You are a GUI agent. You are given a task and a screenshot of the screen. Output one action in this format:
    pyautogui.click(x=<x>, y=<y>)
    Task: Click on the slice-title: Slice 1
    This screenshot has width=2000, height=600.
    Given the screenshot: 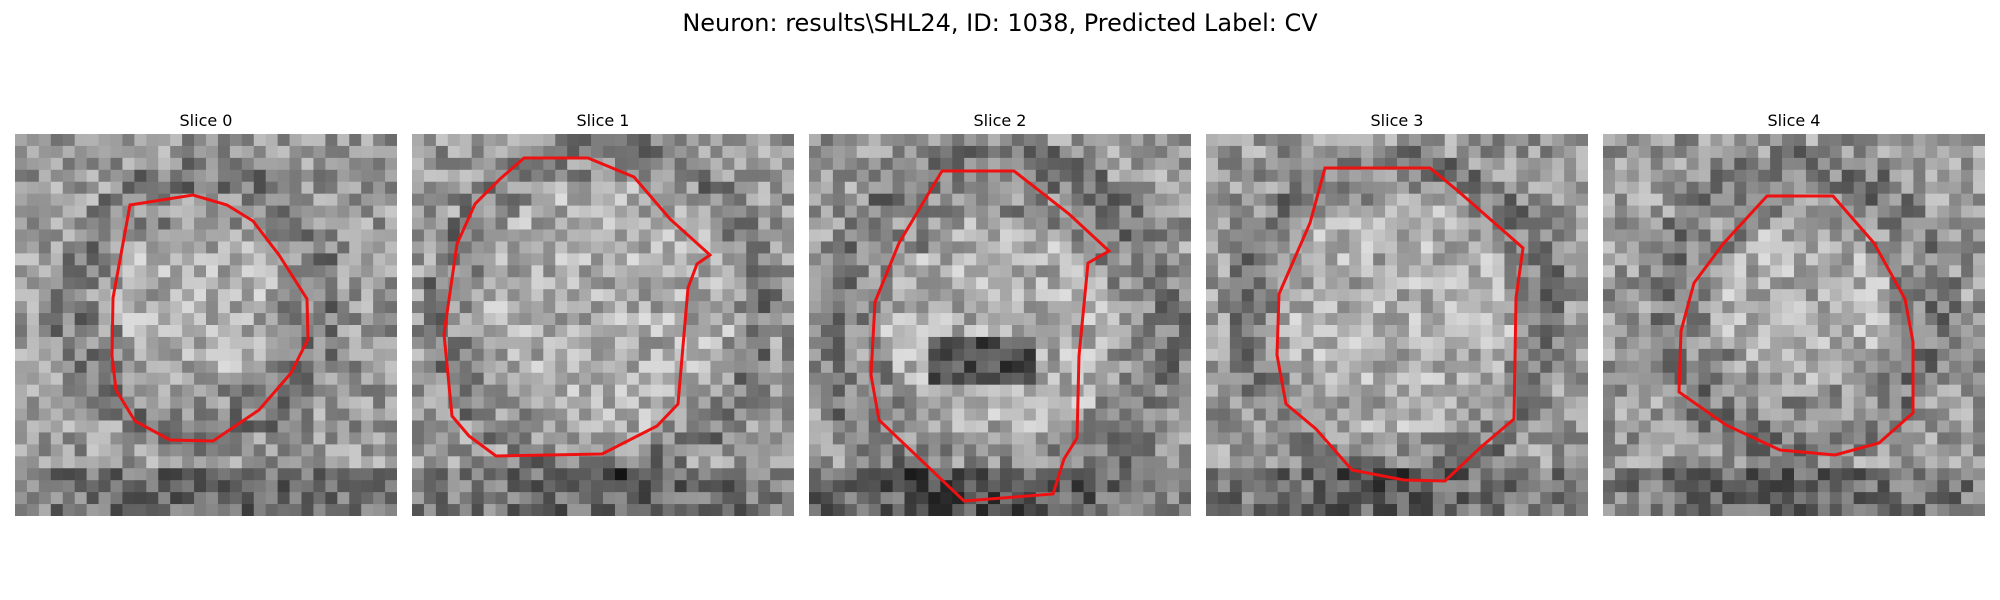 What is the action you would take?
    pyautogui.click(x=603, y=120)
    